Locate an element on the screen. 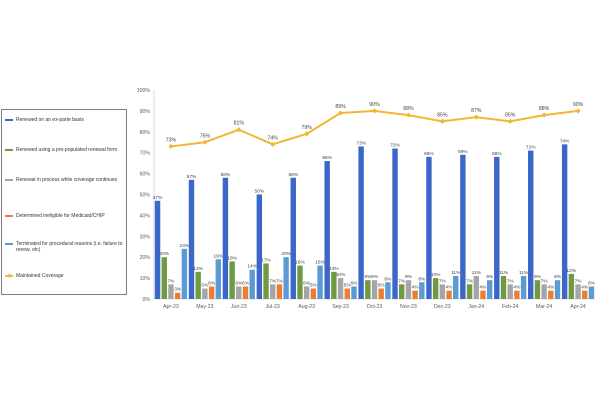  bar-data-label: 18% is located at coordinates (232, 258).